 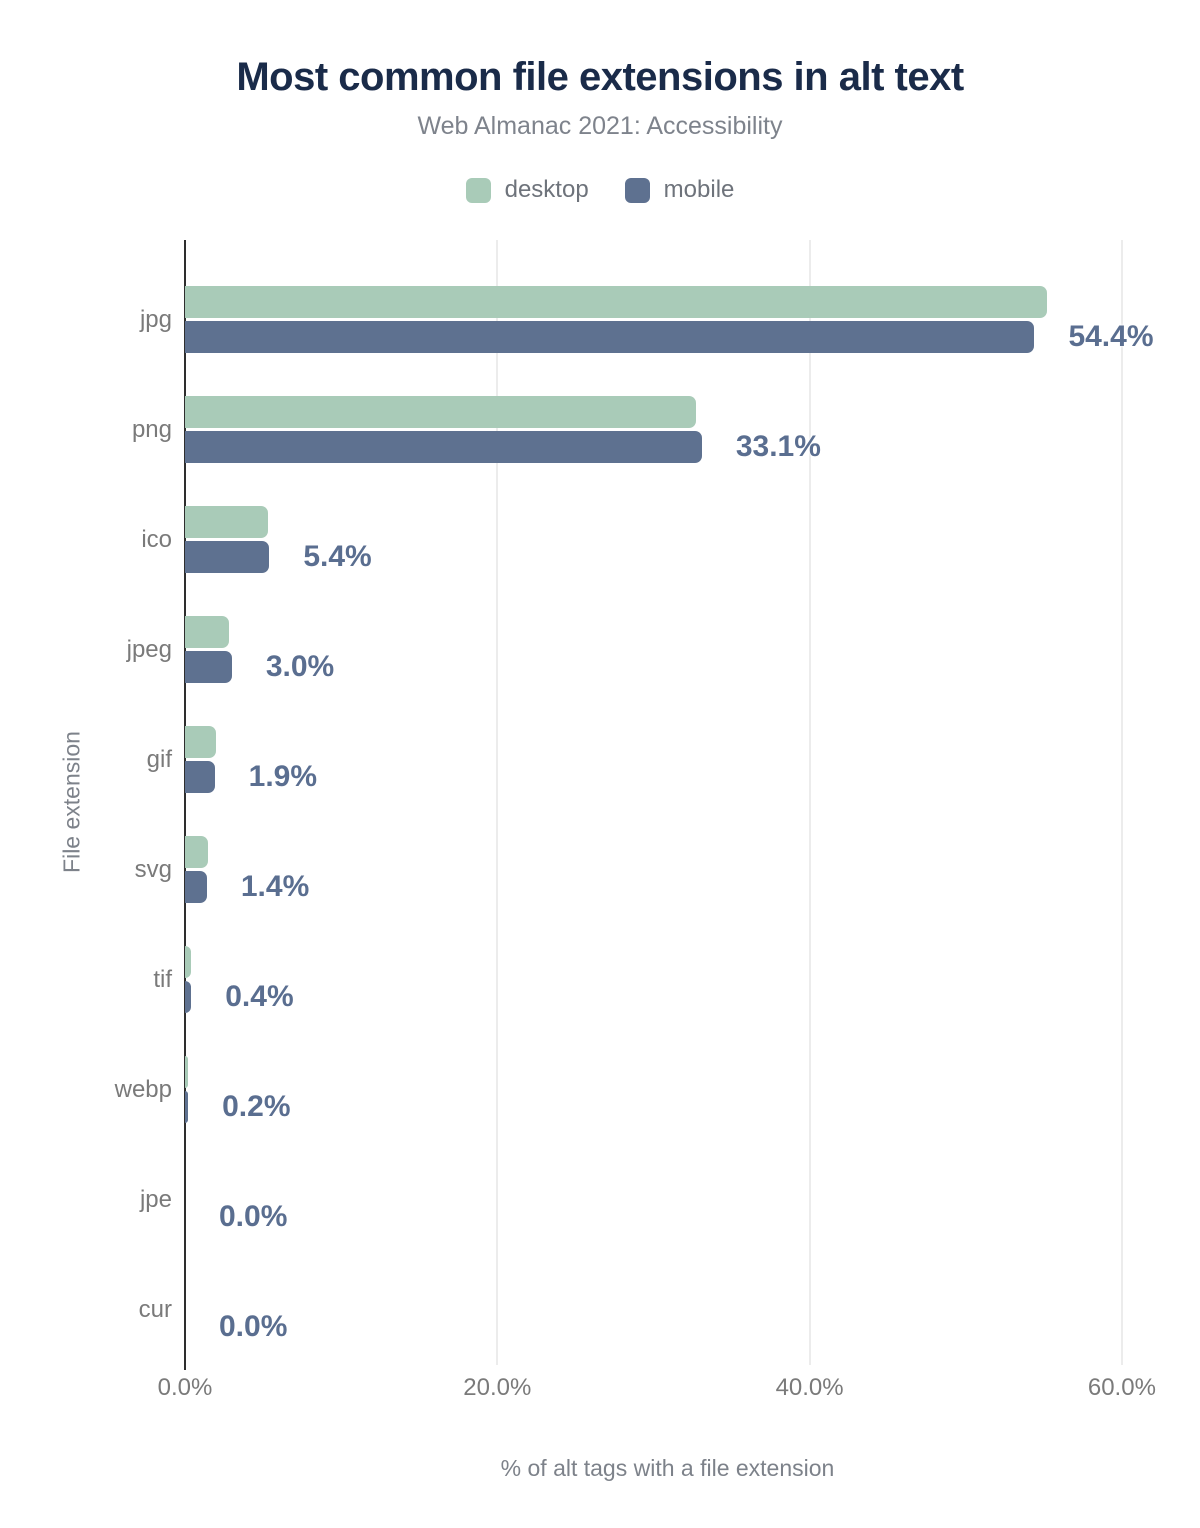 I want to click on y-axis-line, so click(x=185, y=805).